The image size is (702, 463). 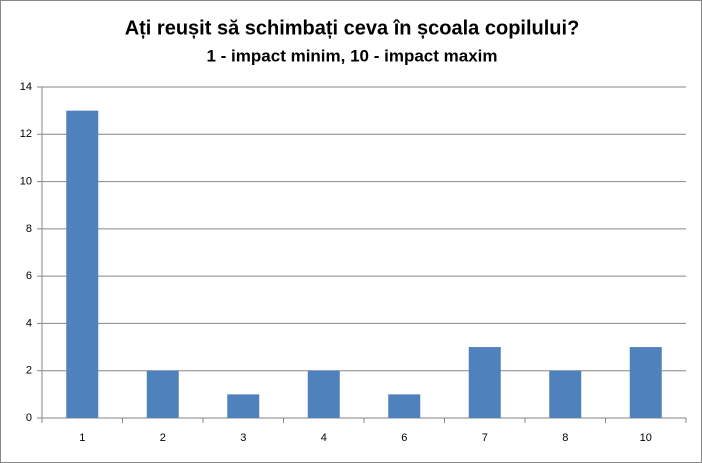 I want to click on y-tick-label: 12, so click(x=26, y=134).